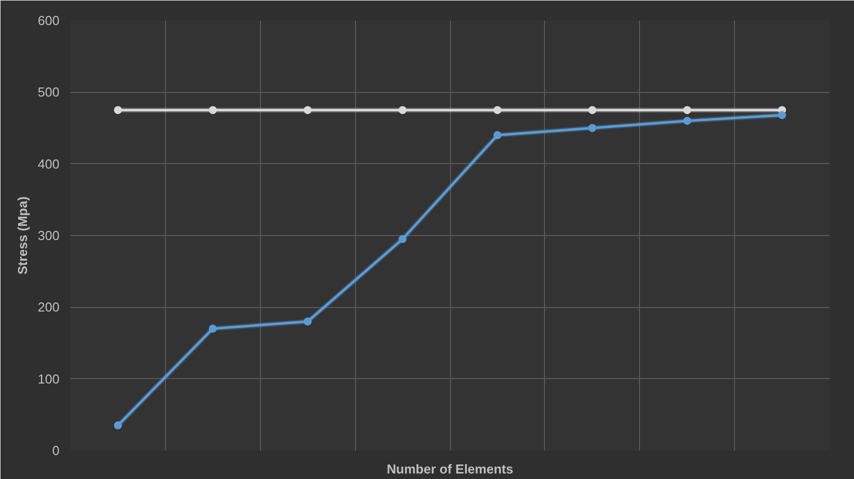 The width and height of the screenshot is (854, 479). Describe the element at coordinates (49, 164) in the screenshot. I see `y-tick-label: 400` at that location.